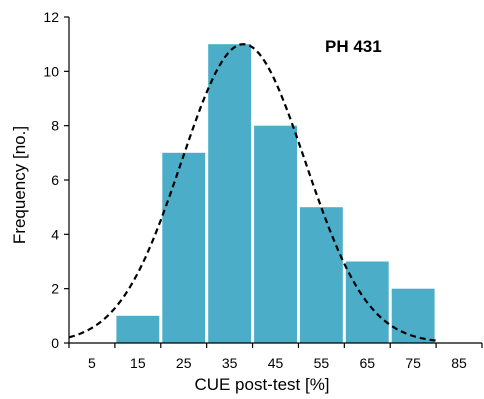  What do you see at coordinates (322, 363) in the screenshot?
I see `x-tick-label: 55` at bounding box center [322, 363].